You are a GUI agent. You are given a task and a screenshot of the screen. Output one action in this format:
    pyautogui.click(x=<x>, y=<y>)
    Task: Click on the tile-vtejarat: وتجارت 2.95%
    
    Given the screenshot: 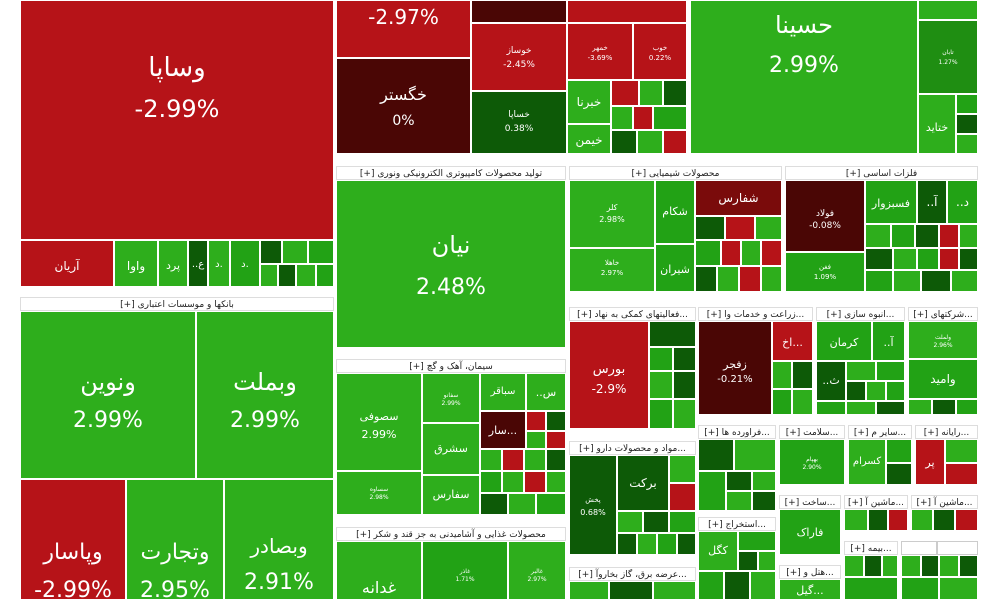 What is the action you would take?
    pyautogui.click(x=175, y=539)
    